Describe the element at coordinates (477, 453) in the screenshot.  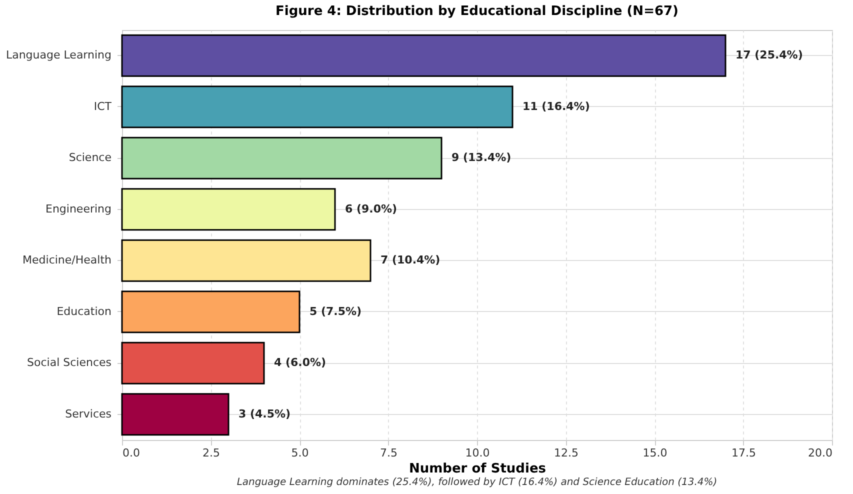
I see `x-tick-label: 10.0` at that location.